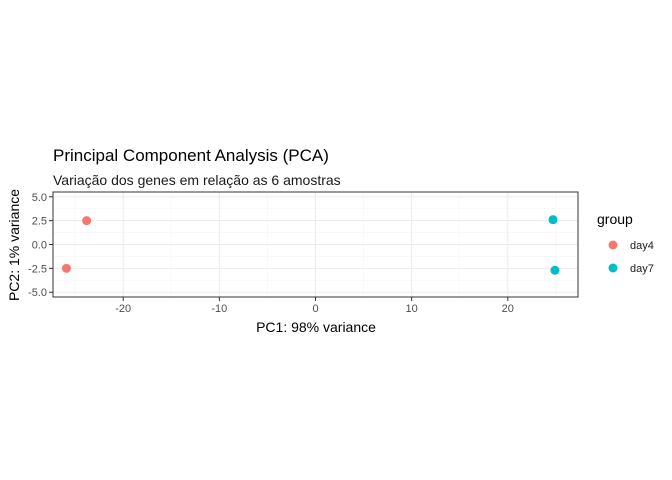 This screenshot has width=672, height=480. What do you see at coordinates (508, 309) in the screenshot?
I see `x-tick-label: 20` at bounding box center [508, 309].